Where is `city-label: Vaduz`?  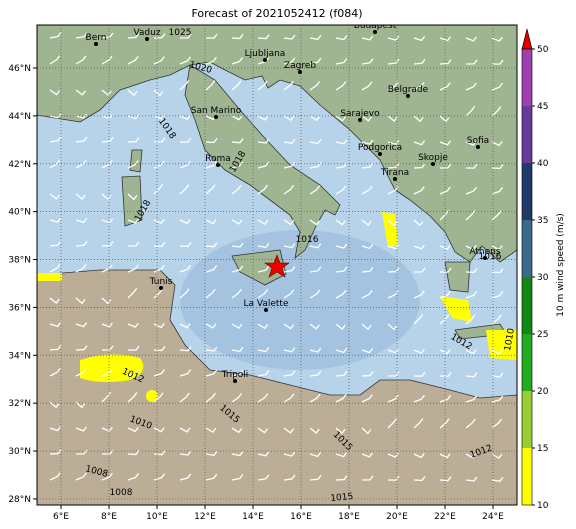 city-label: Vaduz is located at coordinates (146, 33).